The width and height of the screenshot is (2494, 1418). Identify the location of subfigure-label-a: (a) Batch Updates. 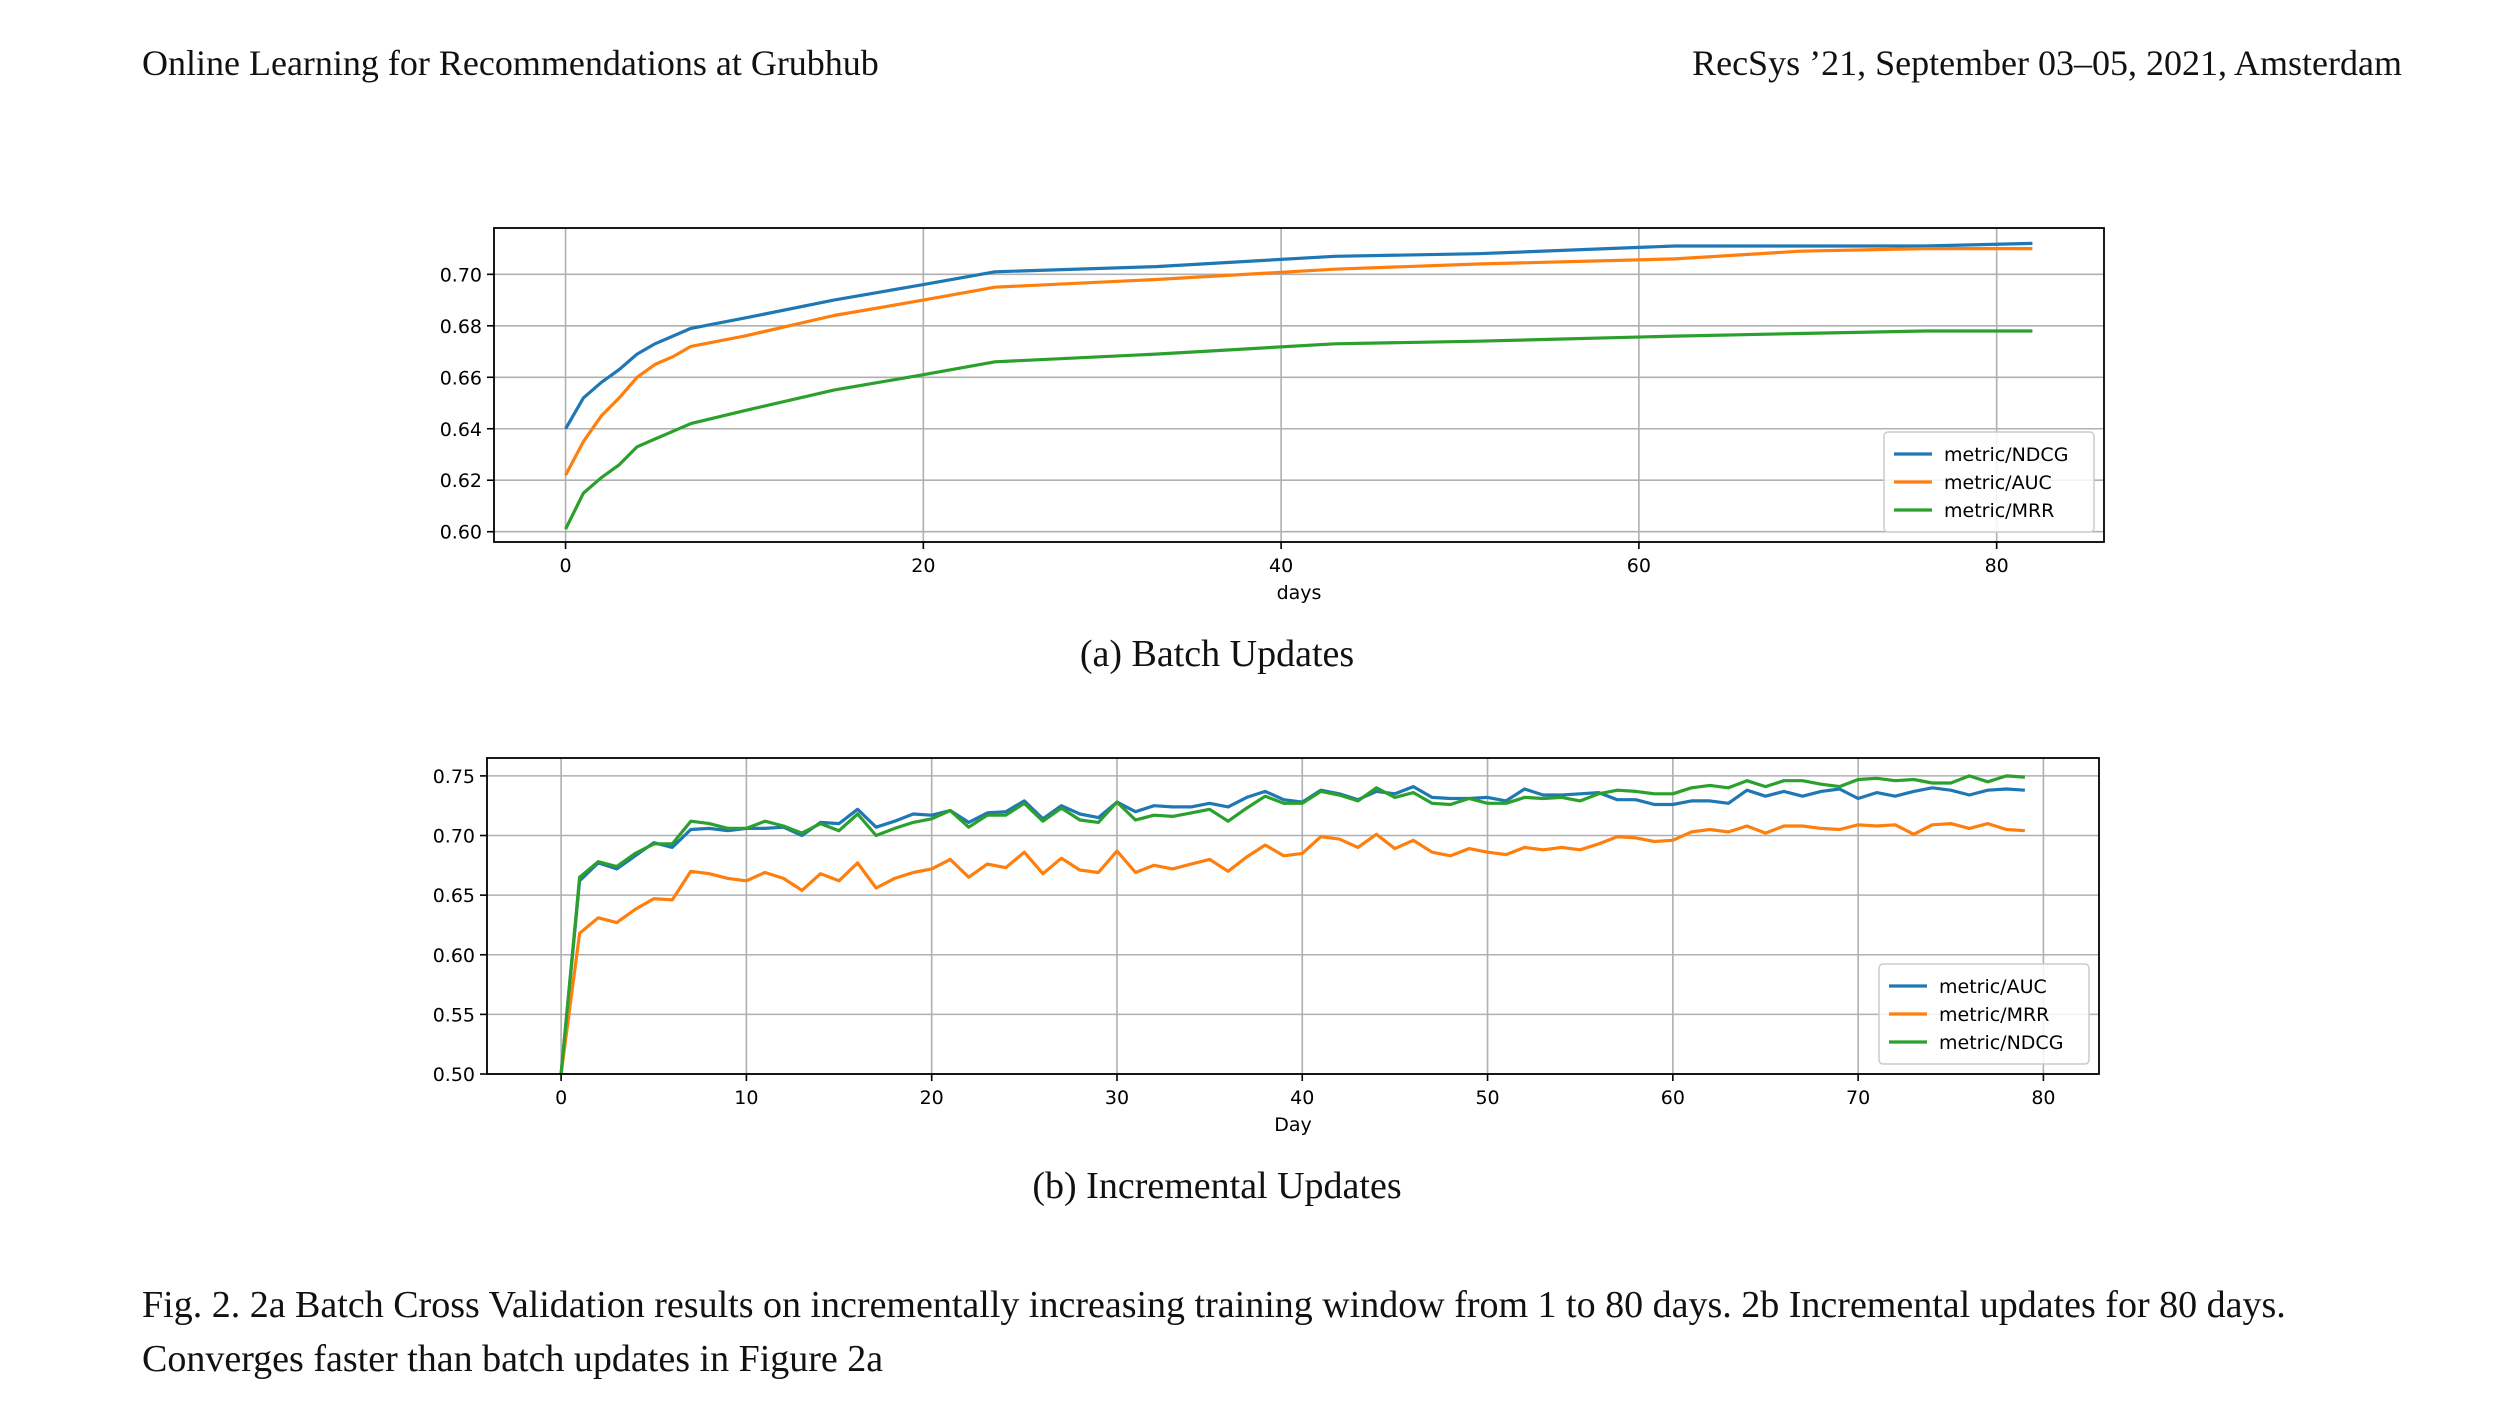
(1217, 654).